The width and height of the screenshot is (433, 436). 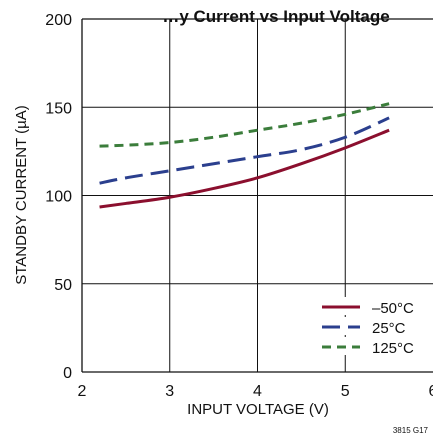 I want to click on x-tick-label: 4, so click(x=257, y=391).